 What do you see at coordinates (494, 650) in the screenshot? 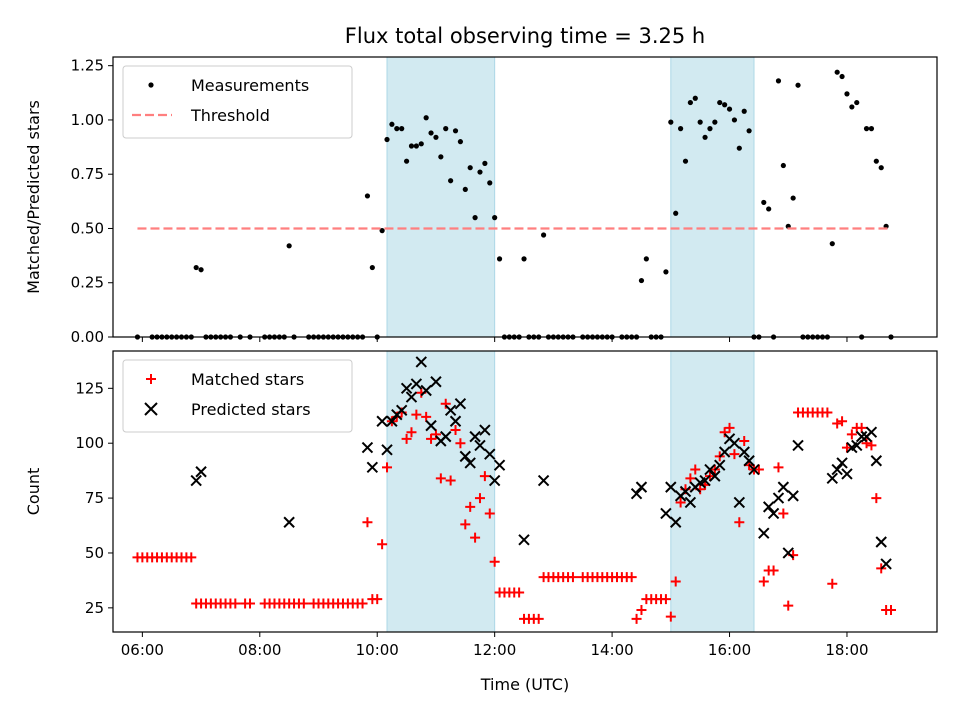
I see `x-tick-label: 12:00` at bounding box center [494, 650].